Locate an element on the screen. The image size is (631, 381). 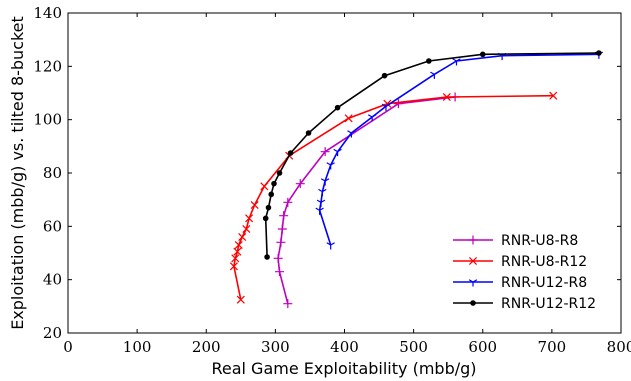
y-tick-label: 40 is located at coordinates (52, 280).